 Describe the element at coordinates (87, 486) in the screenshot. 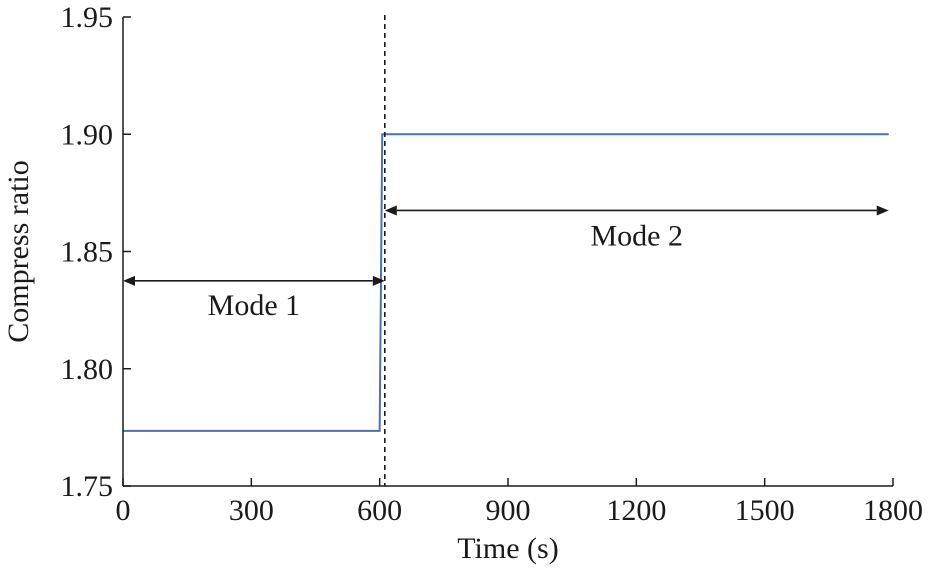

I see `y-tick-label: 1.75` at that location.